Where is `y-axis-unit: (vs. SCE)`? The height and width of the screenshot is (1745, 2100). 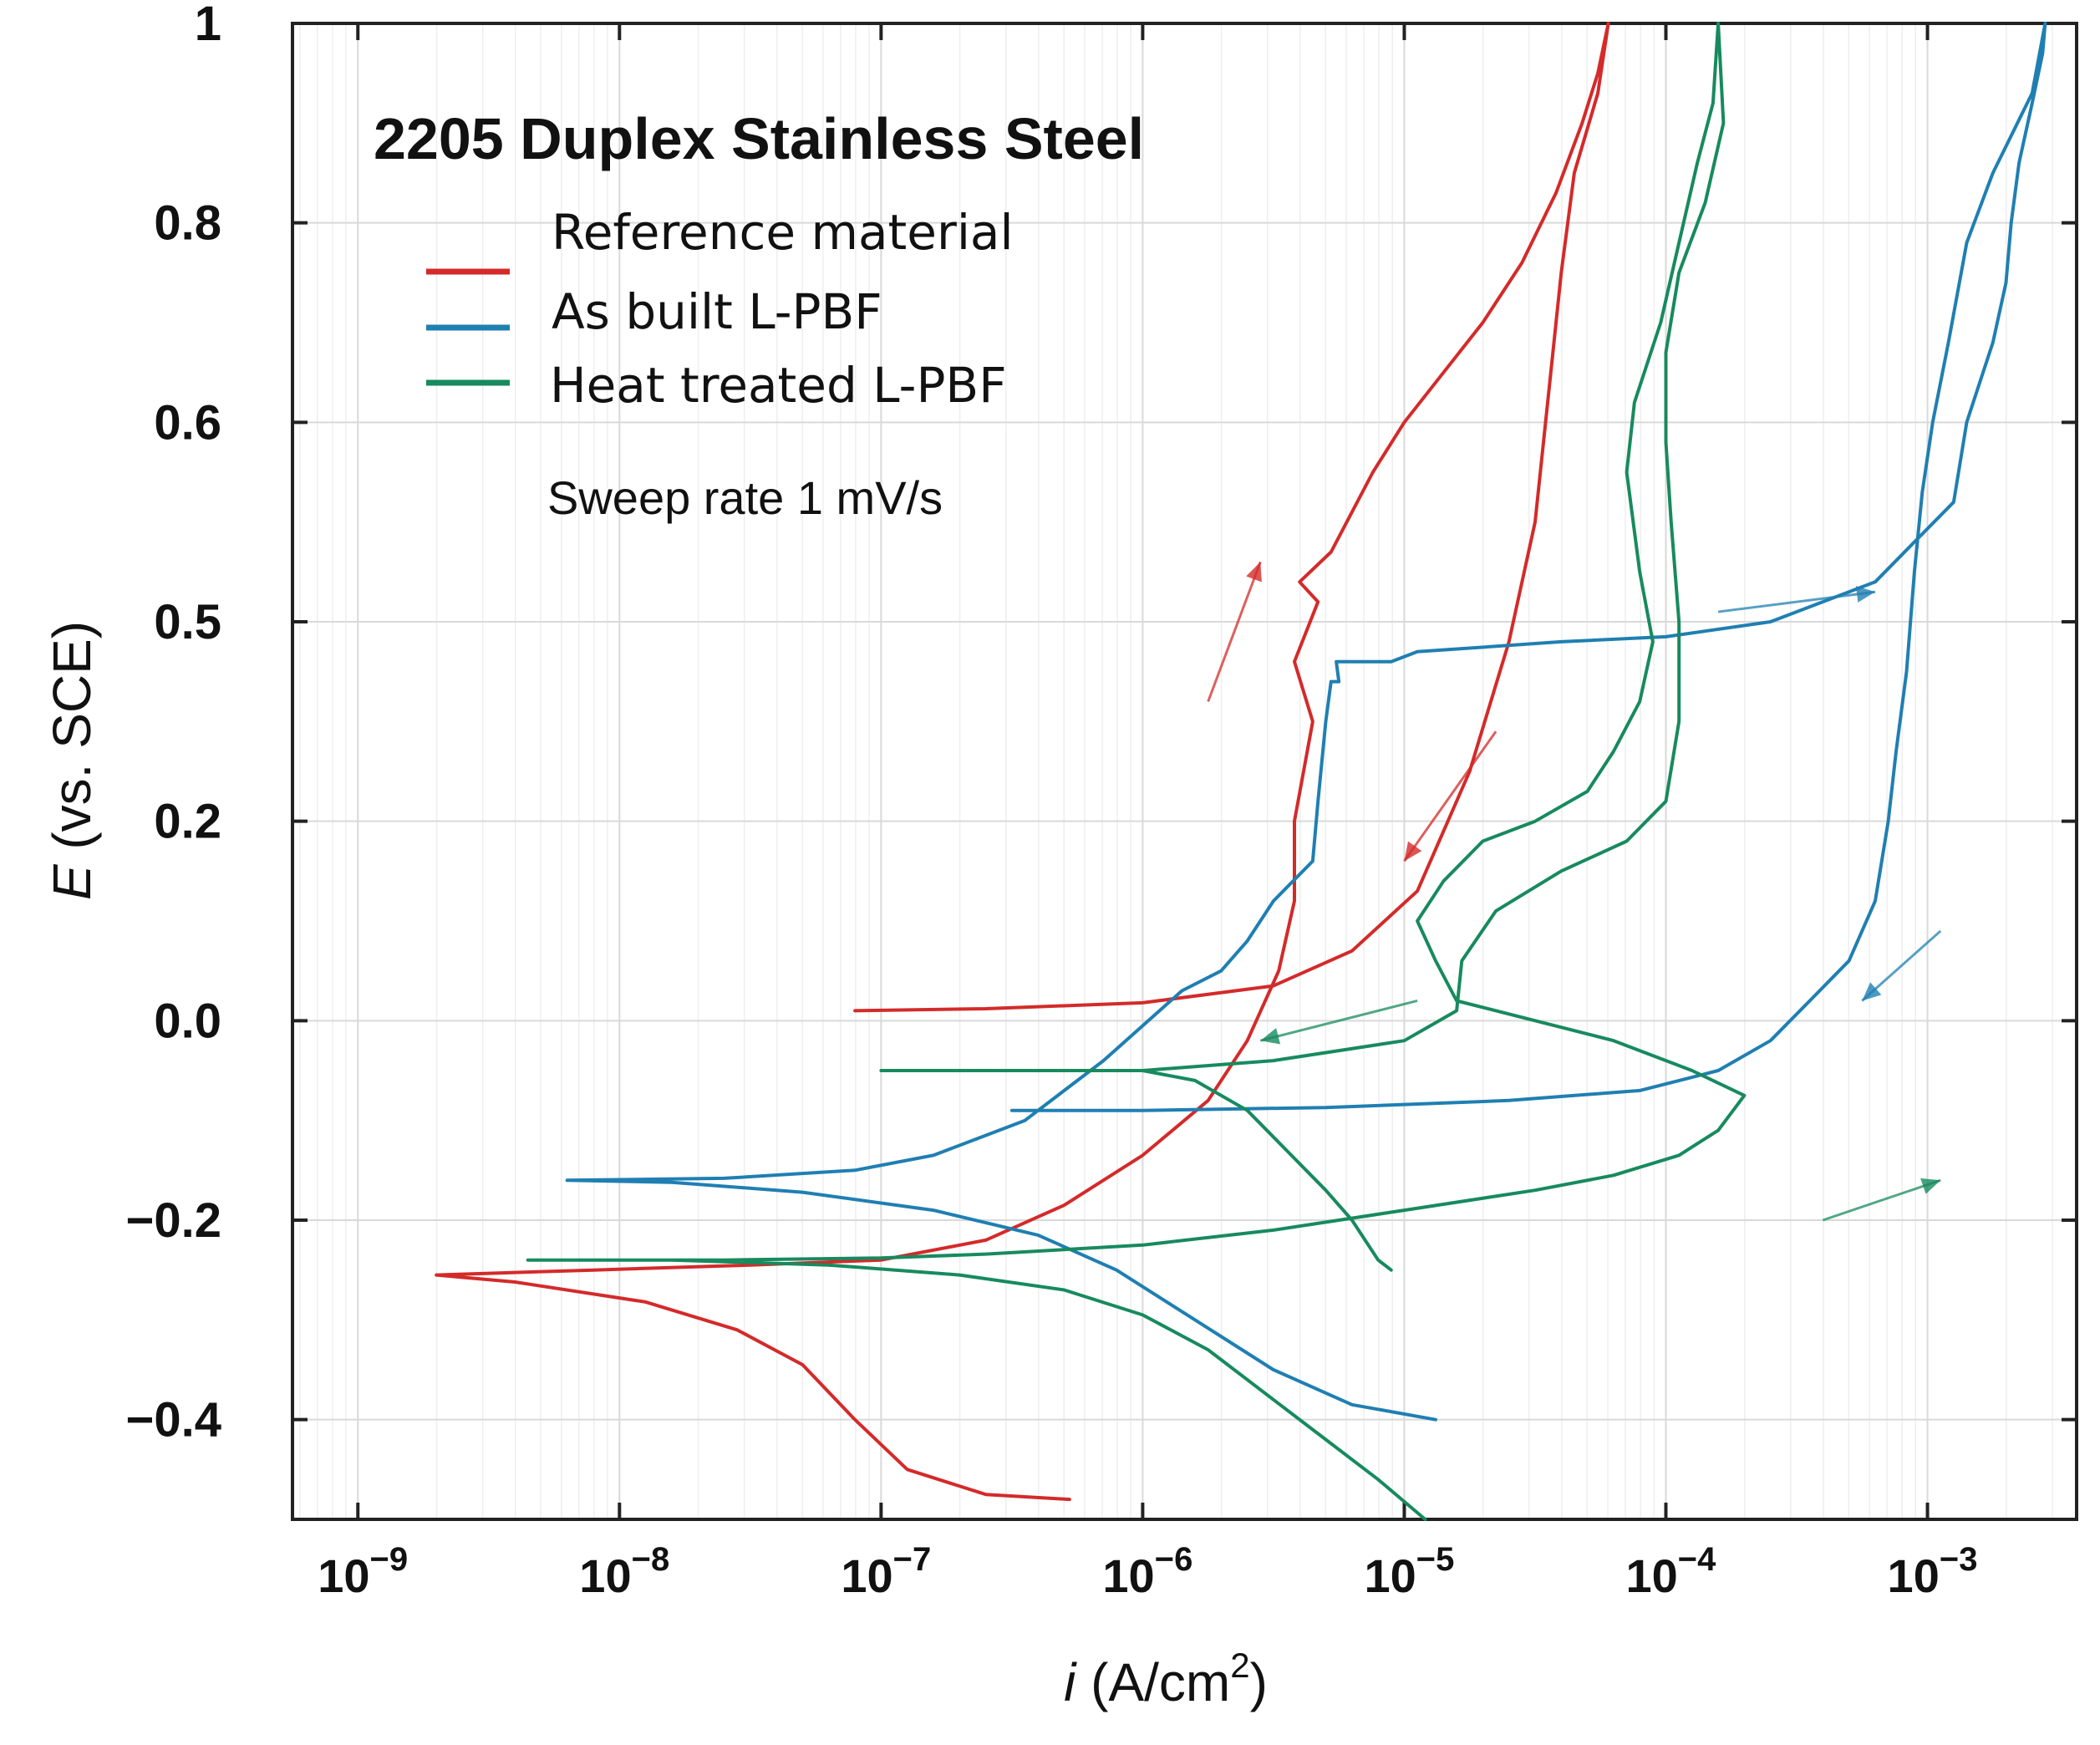 y-axis-unit: (vs. SCE) is located at coordinates (72, 743).